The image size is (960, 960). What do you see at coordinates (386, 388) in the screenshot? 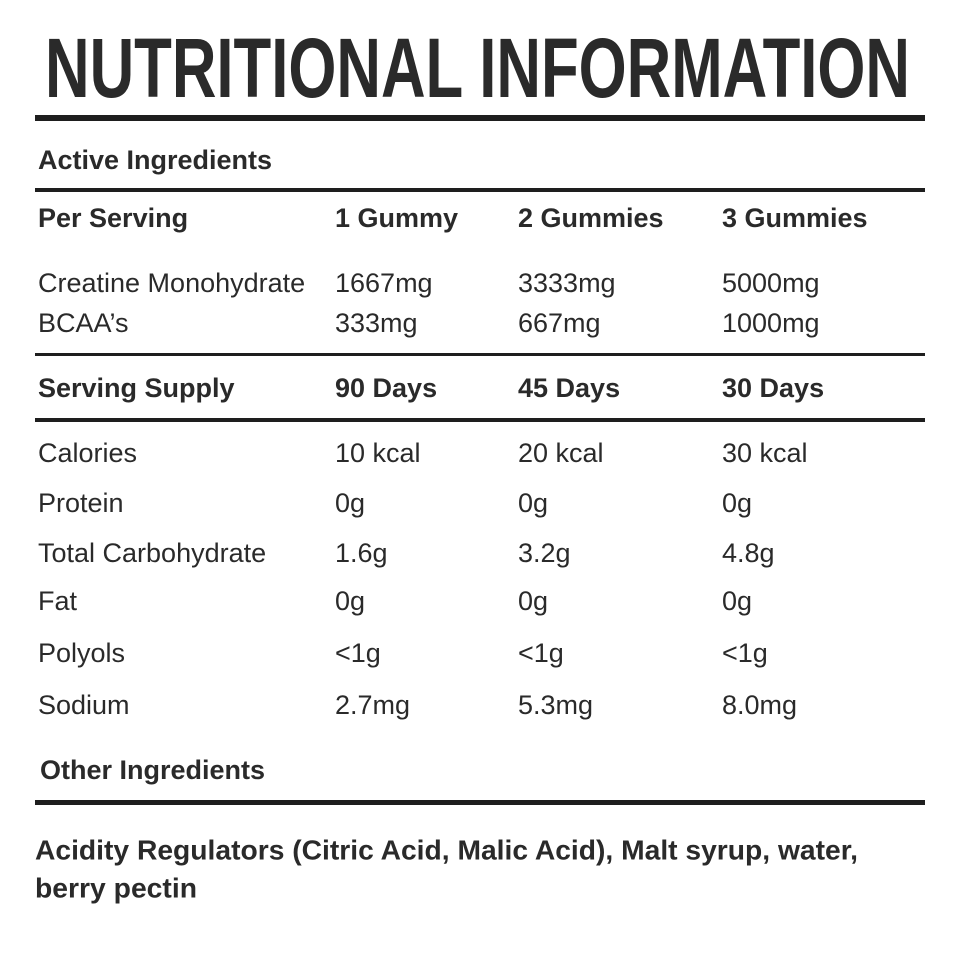
I see `cell: 90 Days` at bounding box center [386, 388].